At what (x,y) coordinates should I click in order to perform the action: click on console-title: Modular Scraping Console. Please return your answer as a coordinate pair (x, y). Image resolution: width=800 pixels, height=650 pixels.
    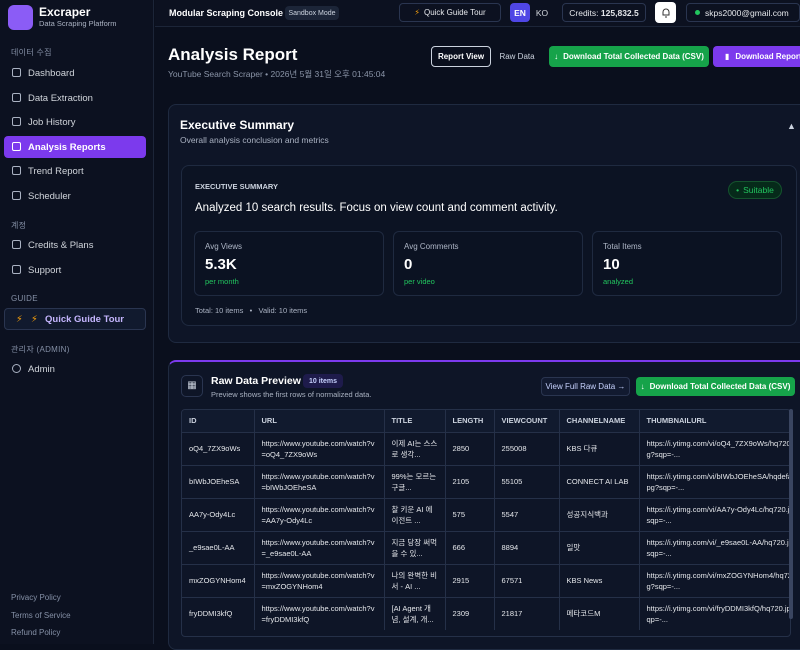
    Looking at the image, I should click on (226, 13).